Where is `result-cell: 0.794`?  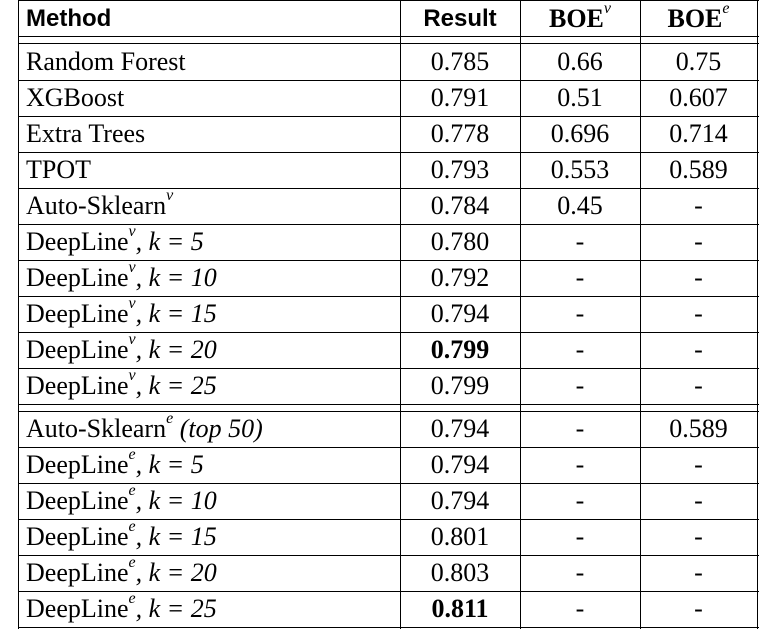
result-cell: 0.794 is located at coordinates (460, 501).